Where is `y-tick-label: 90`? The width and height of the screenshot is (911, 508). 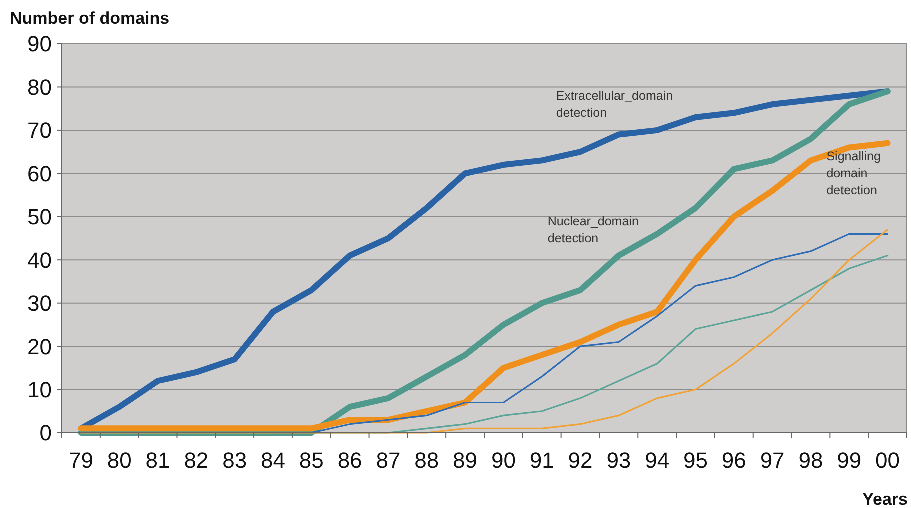 y-tick-label: 90 is located at coordinates (40, 44).